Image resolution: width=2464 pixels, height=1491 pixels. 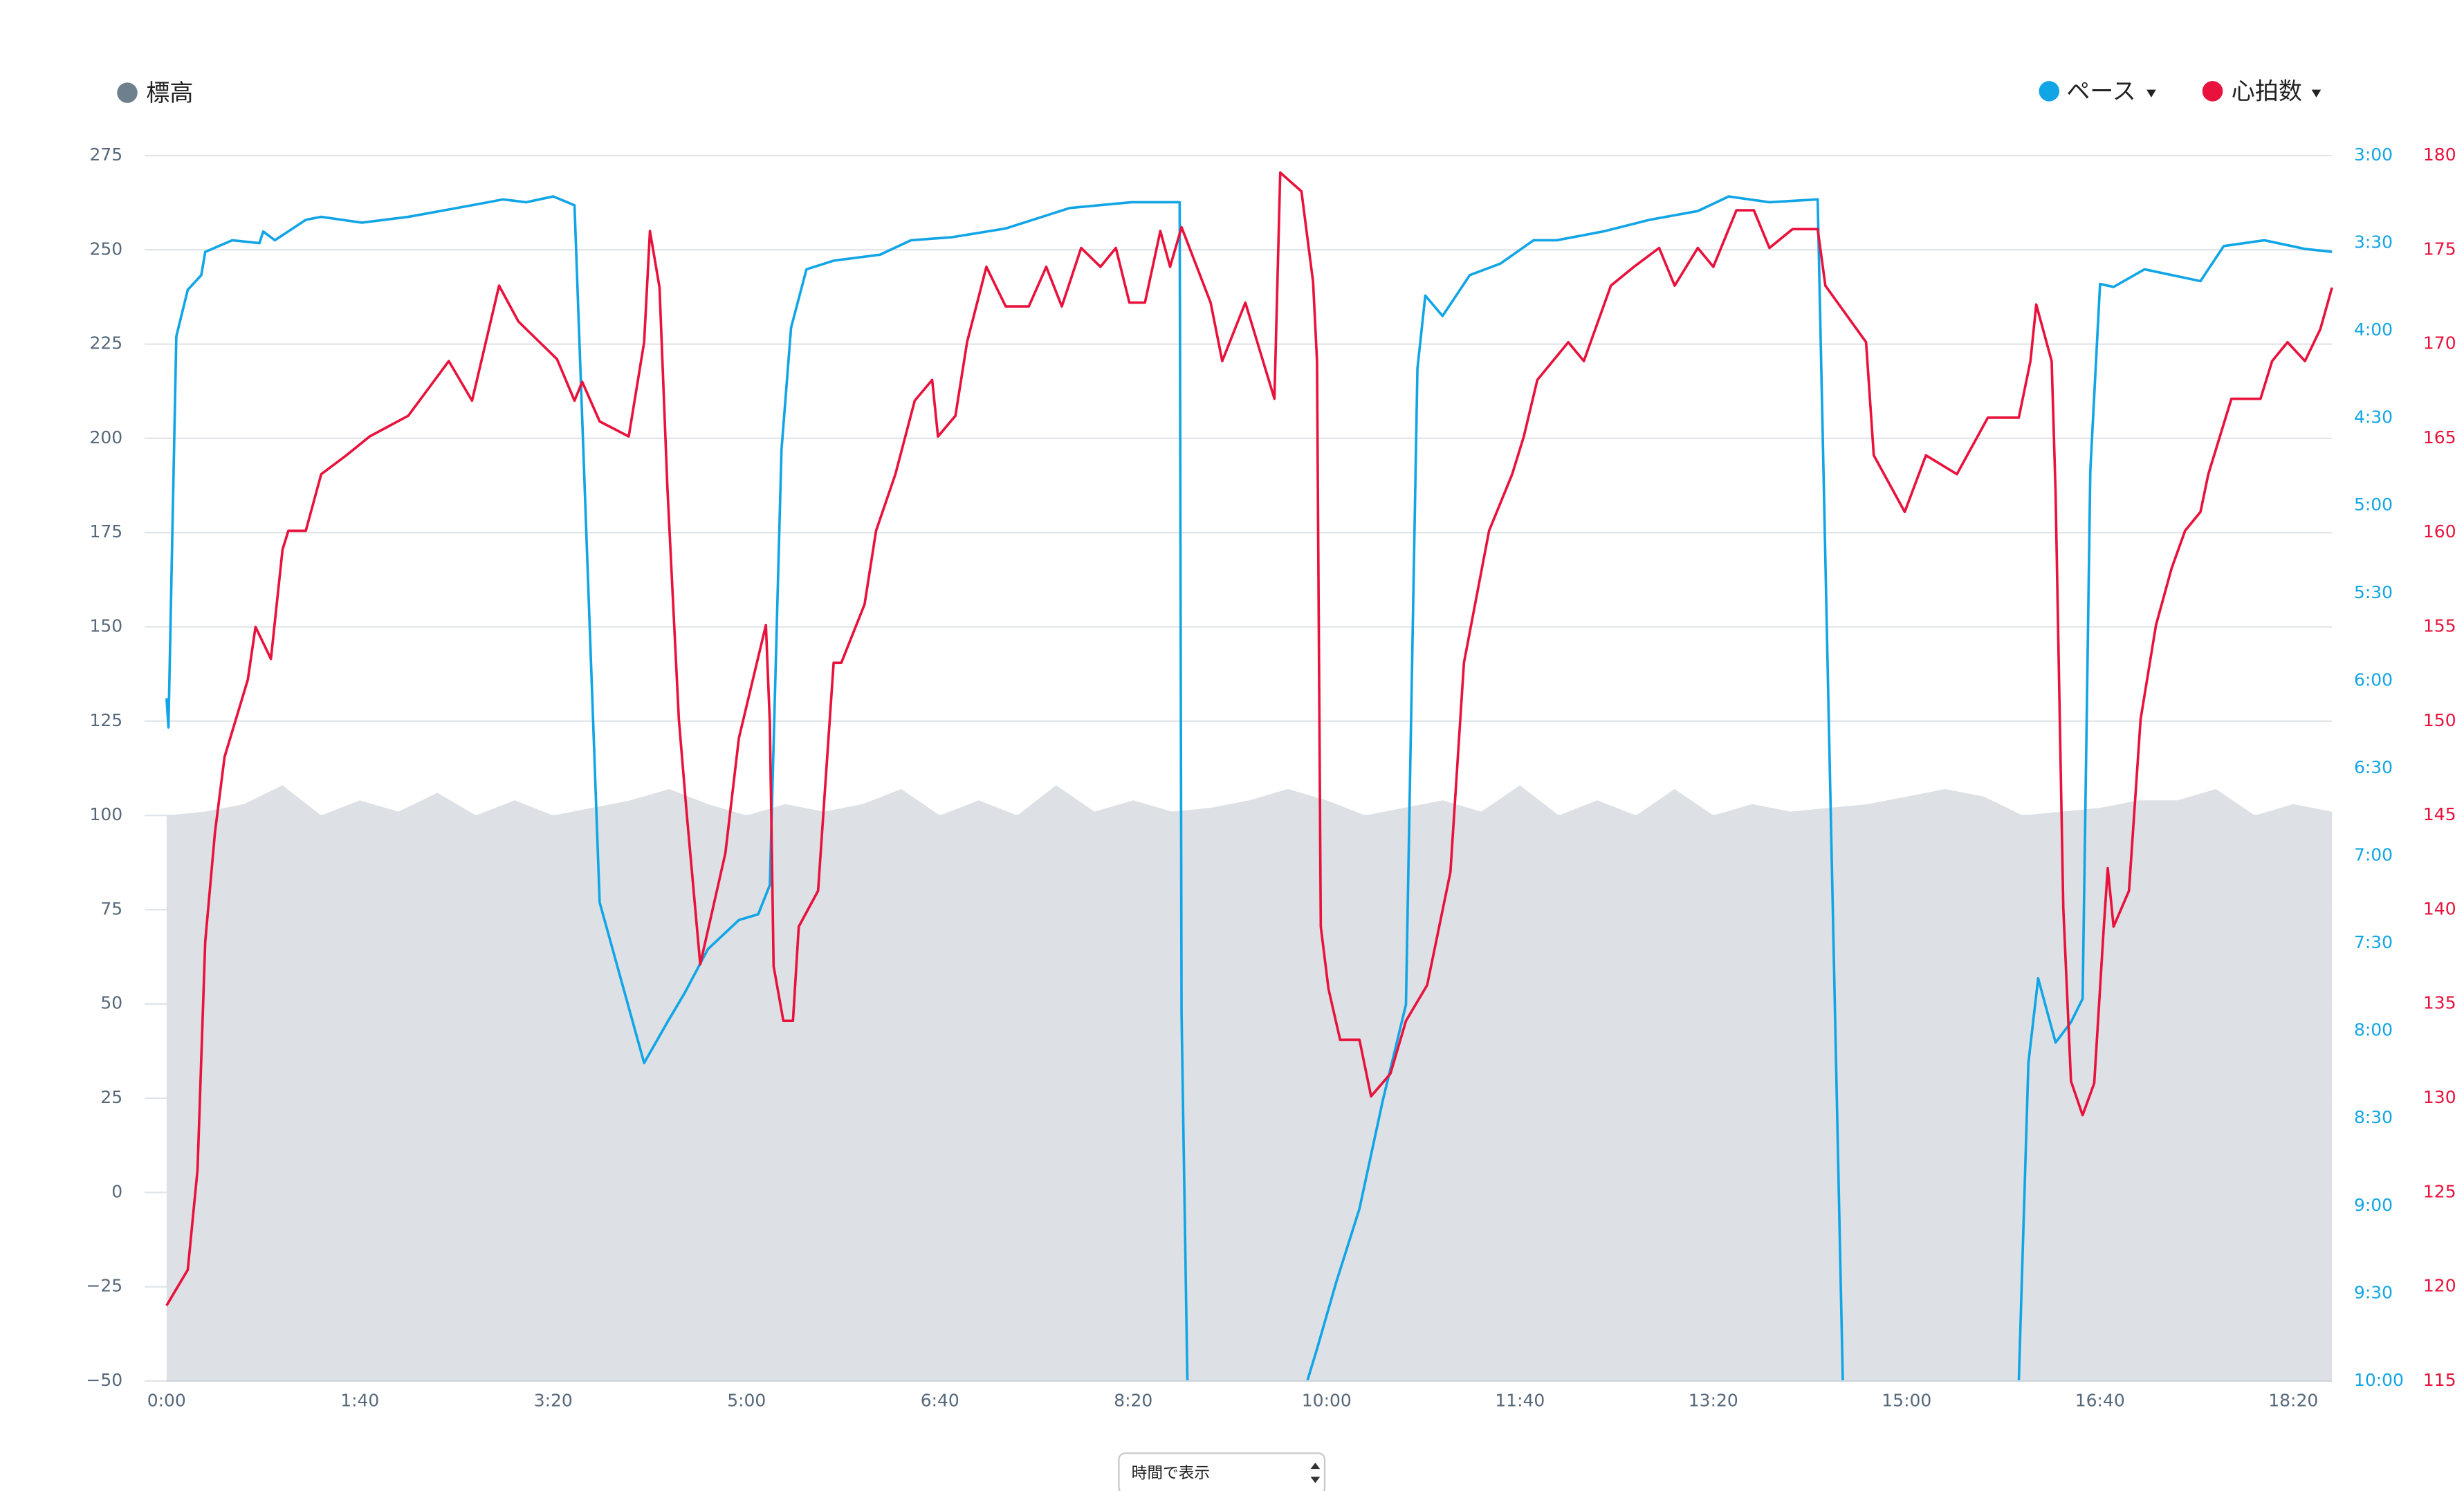 I want to click on y2-tick-label: 8:00, so click(x=2373, y=1030).